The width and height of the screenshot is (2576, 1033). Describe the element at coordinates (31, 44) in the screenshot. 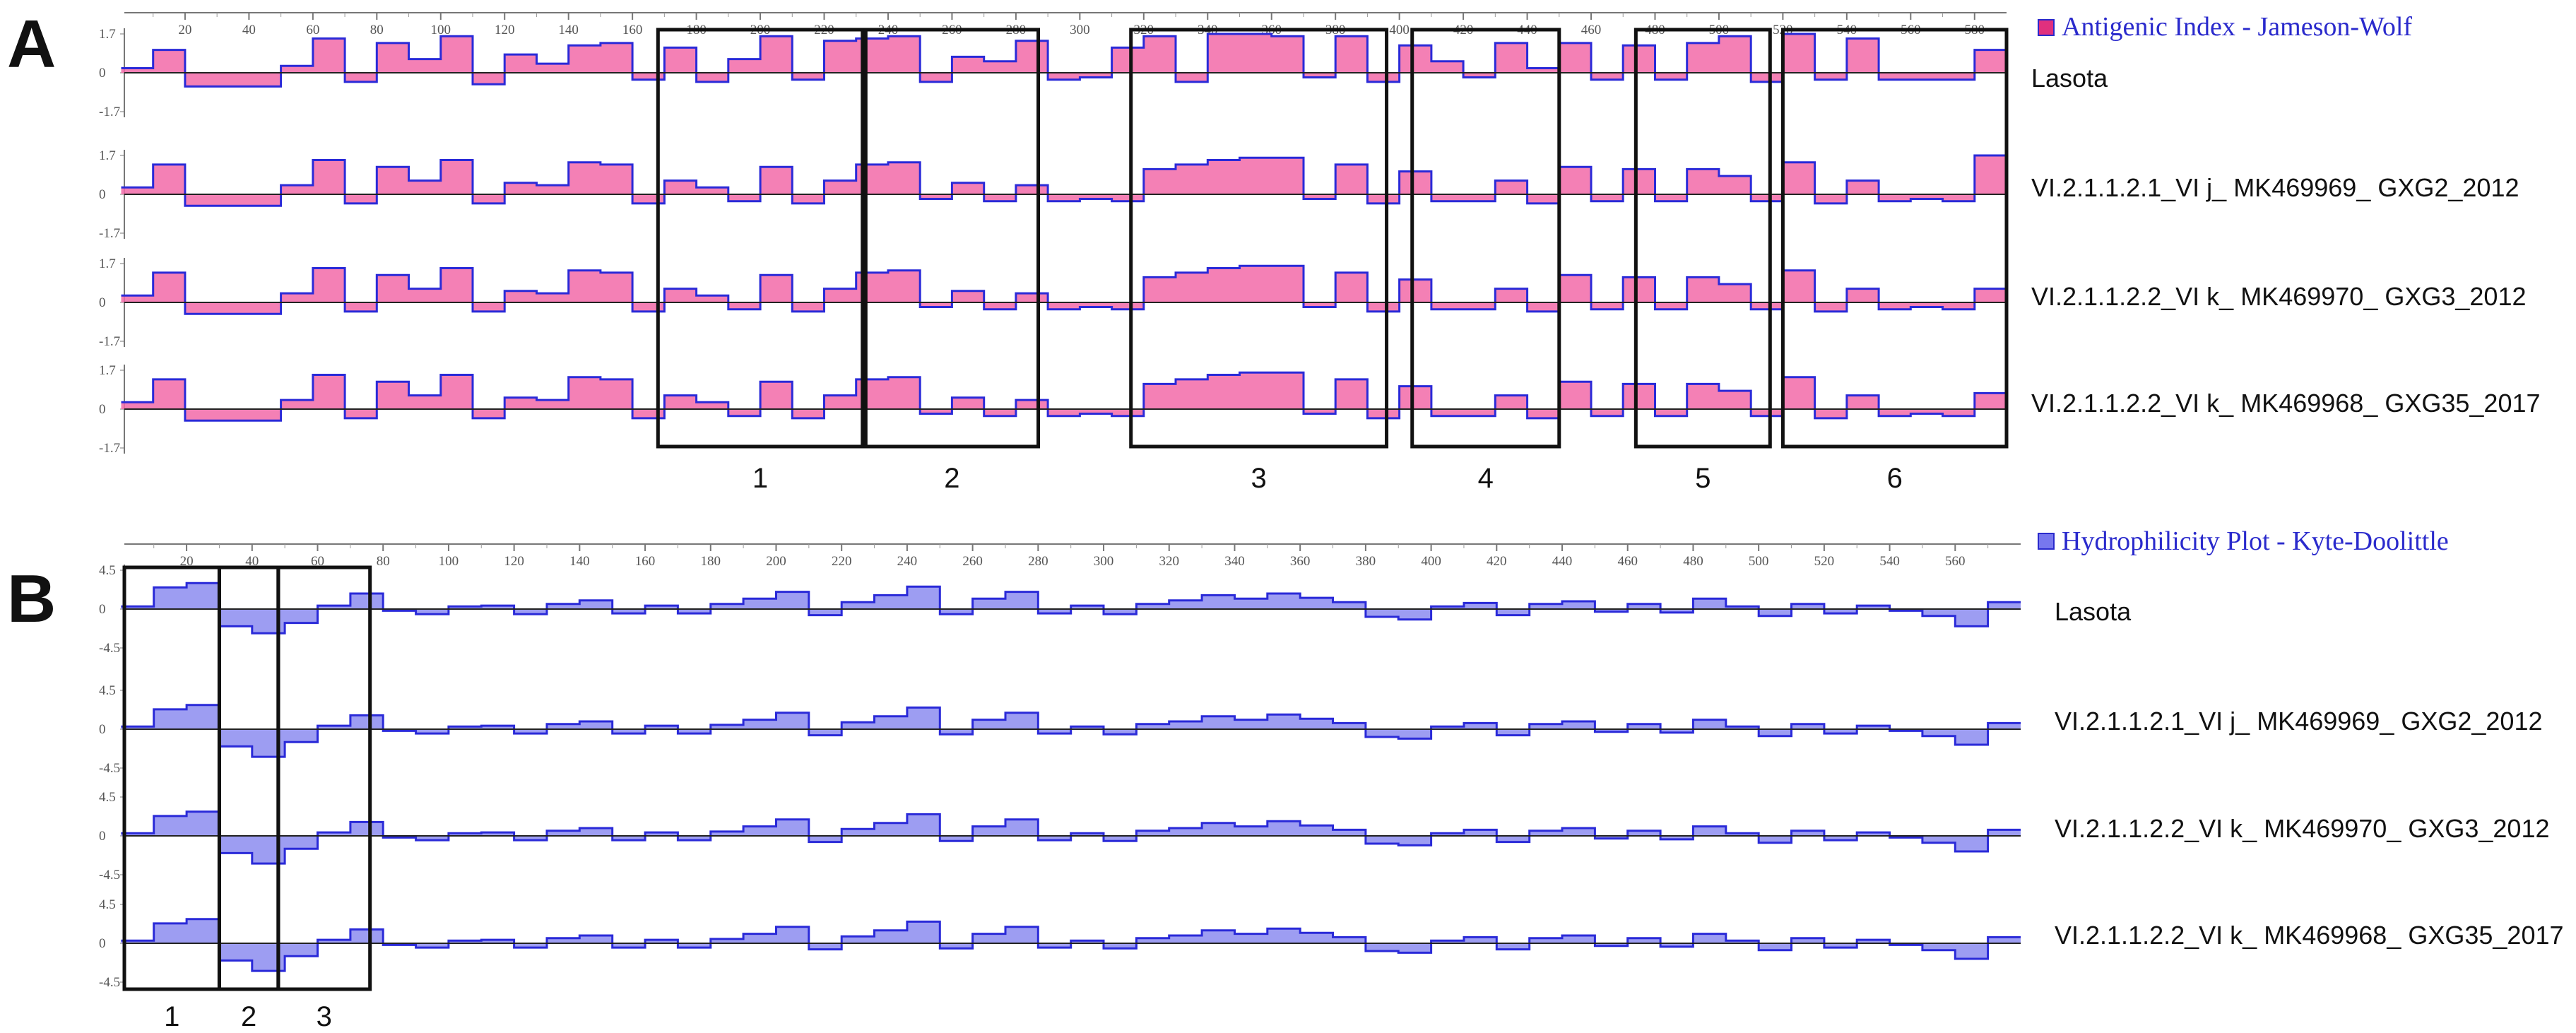

I see `panel-letter-a: A` at that location.